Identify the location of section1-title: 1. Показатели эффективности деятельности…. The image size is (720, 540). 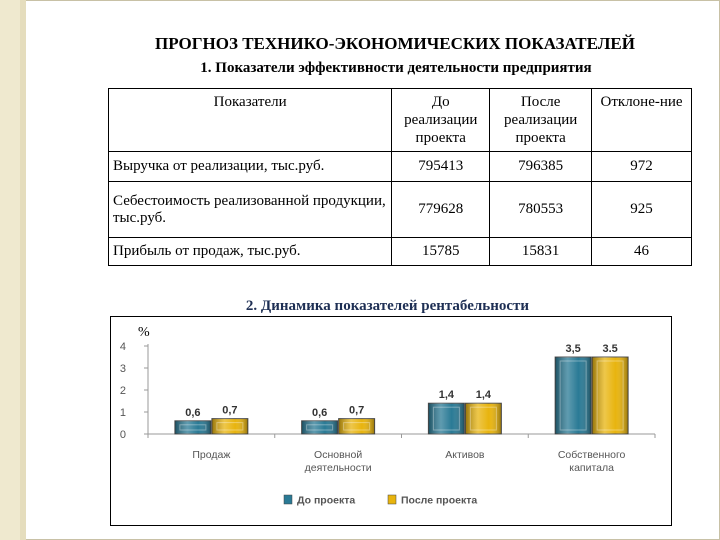
(396, 68).